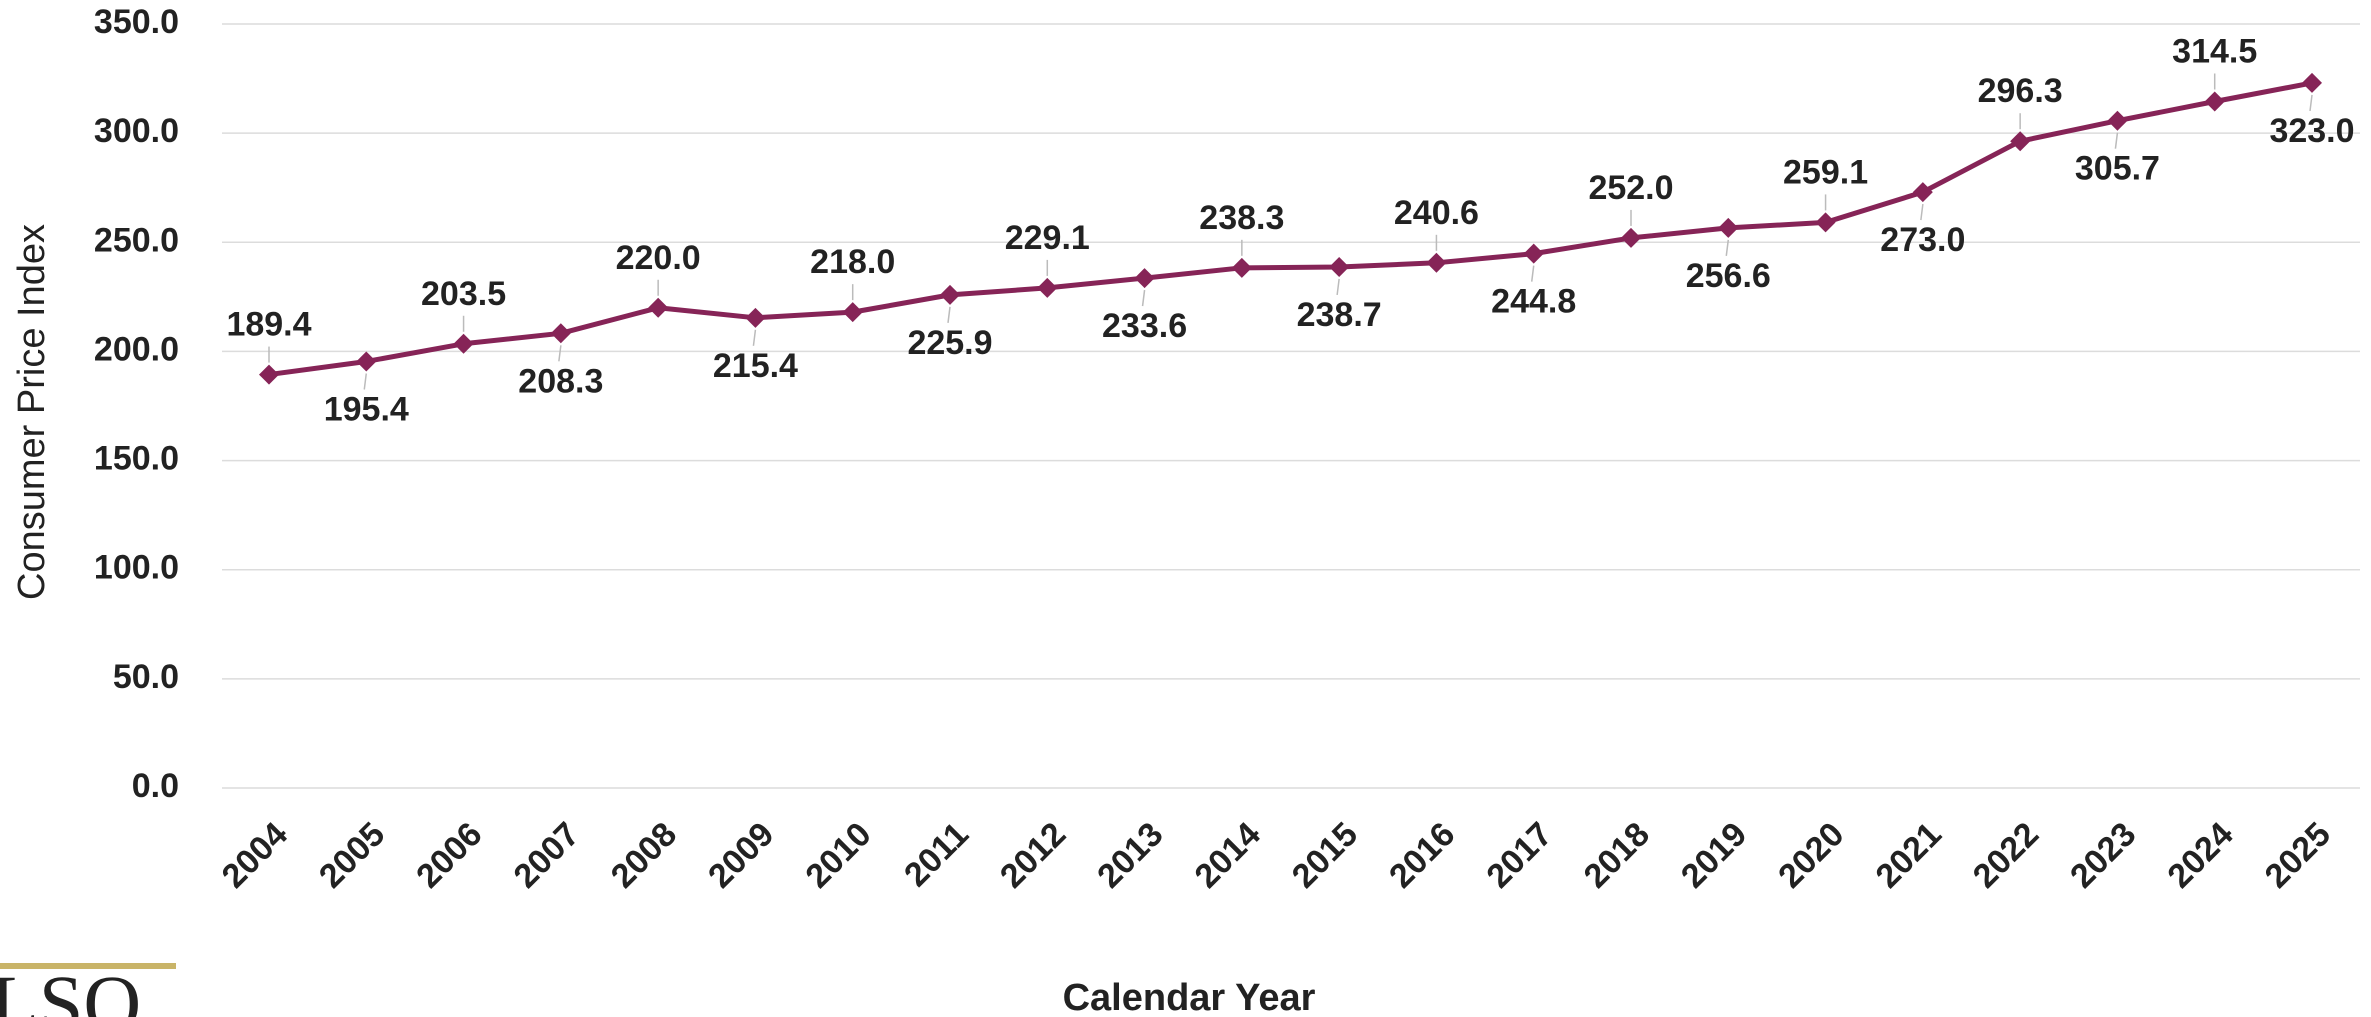 This screenshot has width=2371, height=1017. What do you see at coordinates (1422, 855) in the screenshot?
I see `x-tick-label: 2016` at bounding box center [1422, 855].